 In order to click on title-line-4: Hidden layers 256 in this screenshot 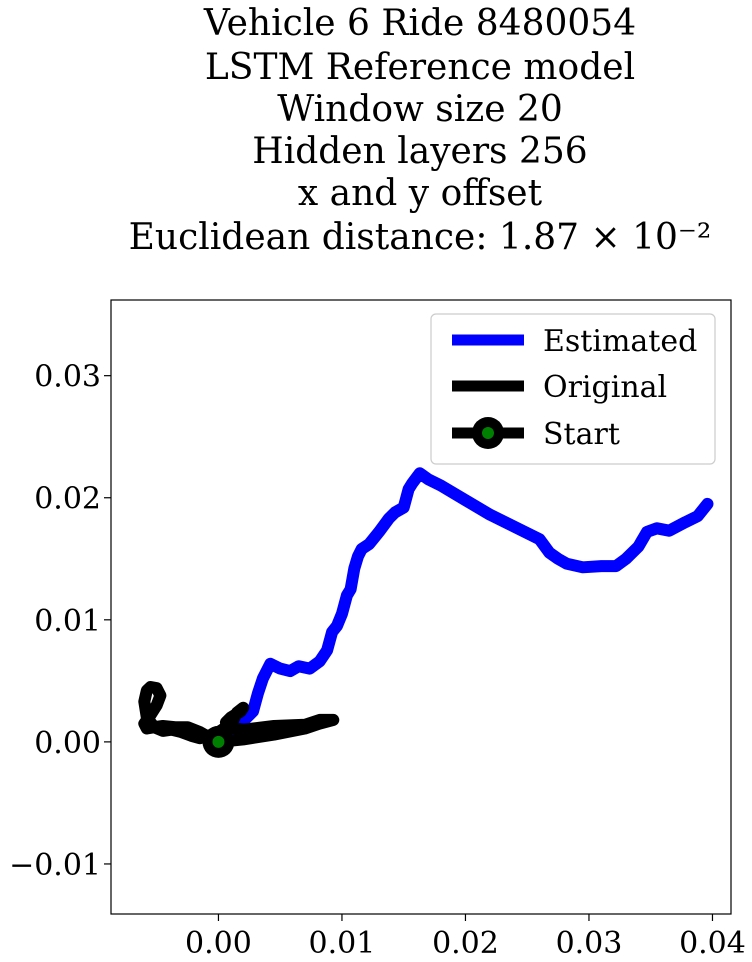, I will do `click(419, 151)`.